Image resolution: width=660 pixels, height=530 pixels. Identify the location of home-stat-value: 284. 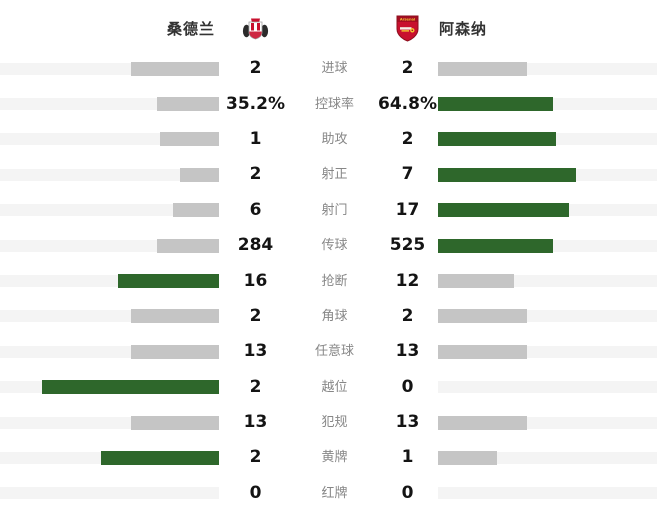
(255, 245).